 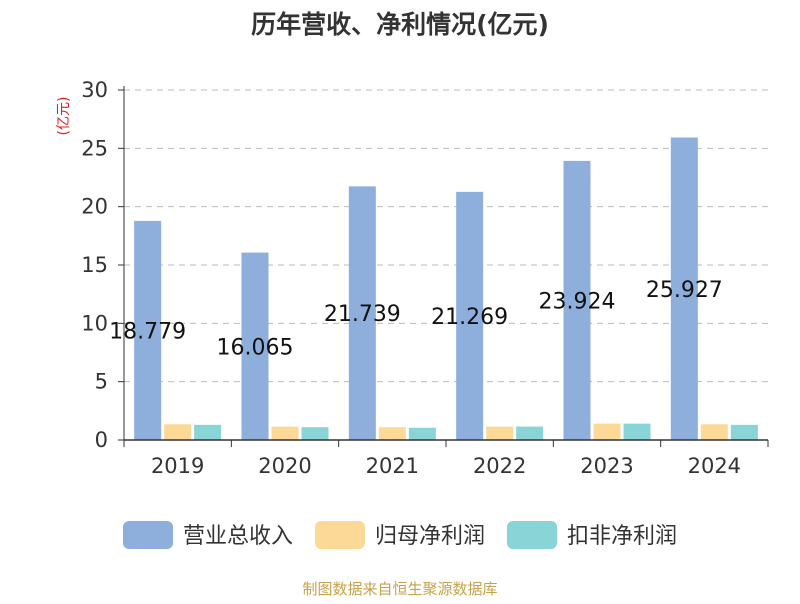 I want to click on data-label: 16.065, so click(x=255, y=347).